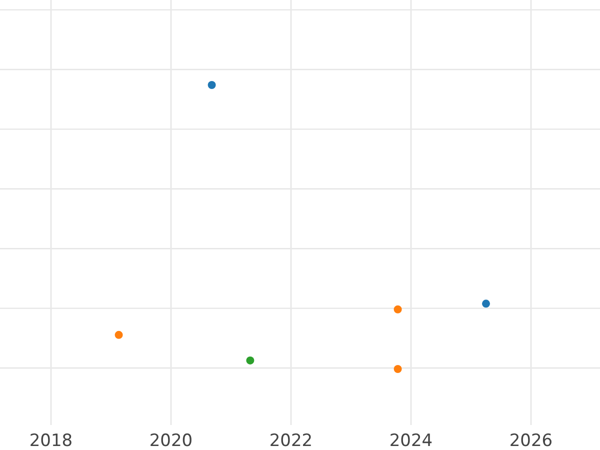  What do you see at coordinates (171, 440) in the screenshot?
I see `x-tick-label: 2020` at bounding box center [171, 440].